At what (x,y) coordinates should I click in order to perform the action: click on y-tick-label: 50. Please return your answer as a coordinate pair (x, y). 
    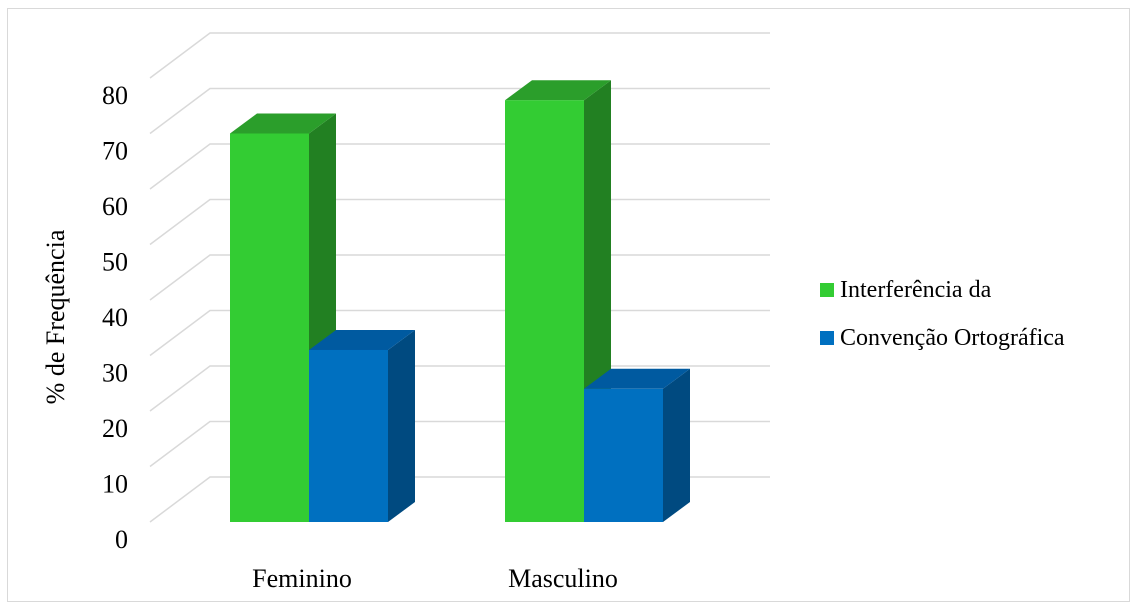
    Looking at the image, I should click on (115, 262).